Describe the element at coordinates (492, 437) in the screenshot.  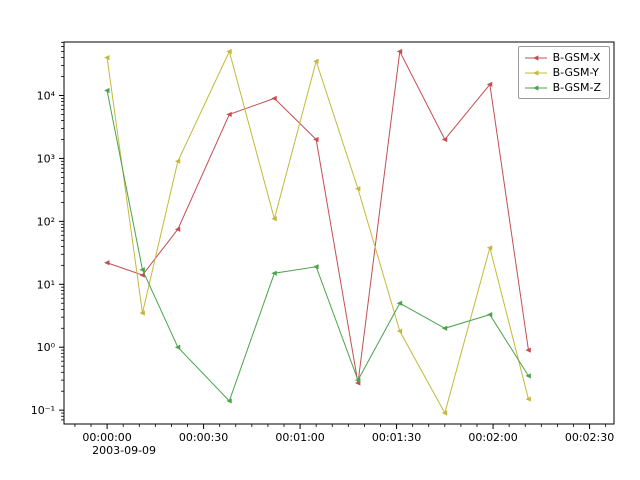
I see `x-tick-label: 00:02:00` at that location.